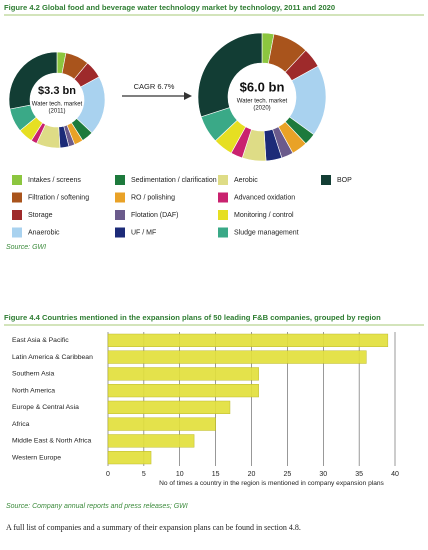 This screenshot has width=428, height=550. What do you see at coordinates (264, 215) in the screenshot?
I see `legend-label: Monitoring / control` at bounding box center [264, 215].